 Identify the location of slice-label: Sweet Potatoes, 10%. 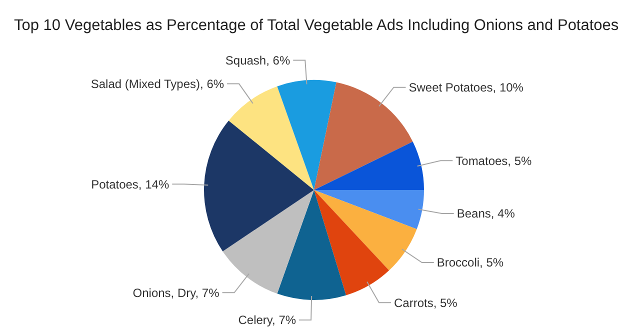
(466, 87).